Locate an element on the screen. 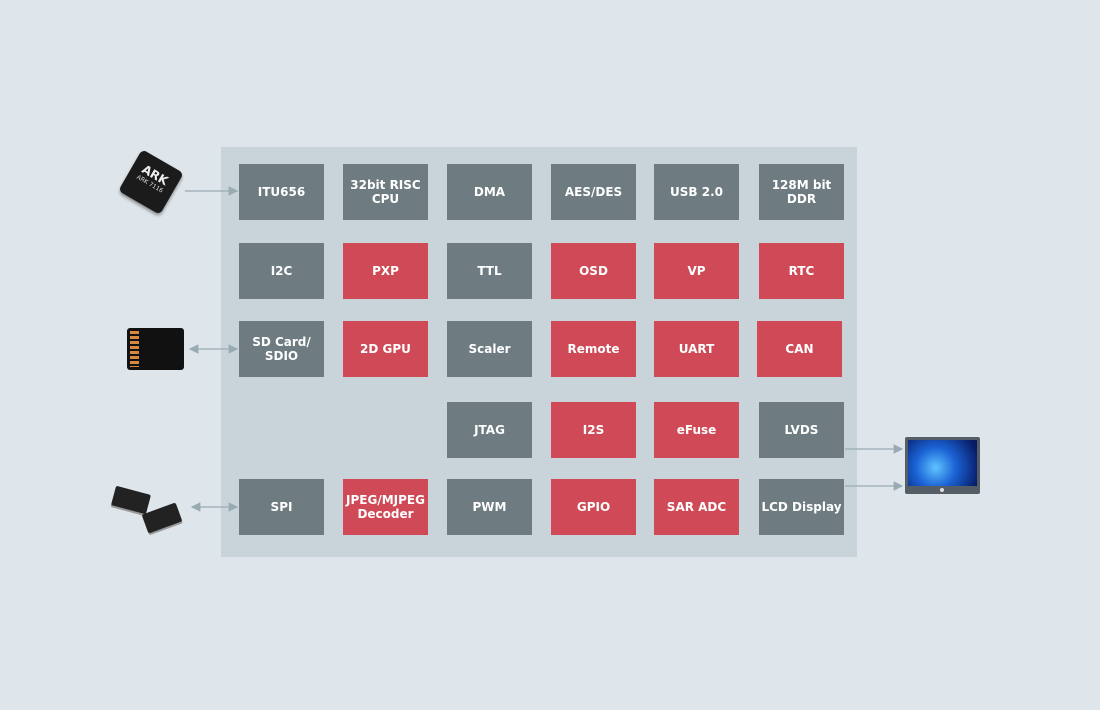 This screenshot has width=1100, height=710. block-can: CAN is located at coordinates (799, 349).